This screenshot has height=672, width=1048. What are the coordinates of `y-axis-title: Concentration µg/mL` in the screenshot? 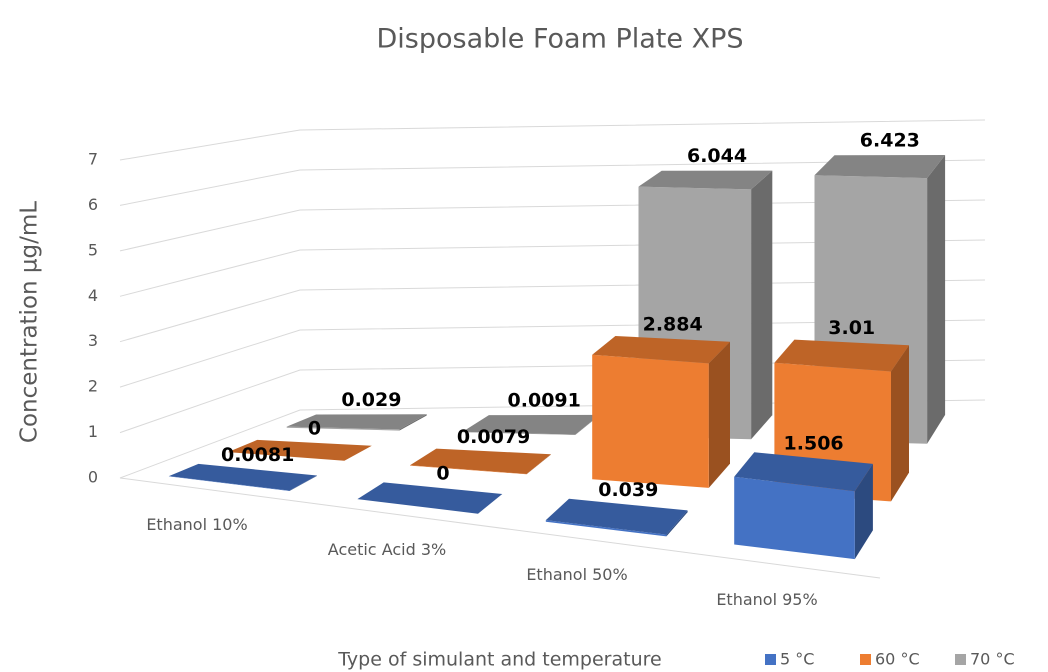 It's located at (30, 322).